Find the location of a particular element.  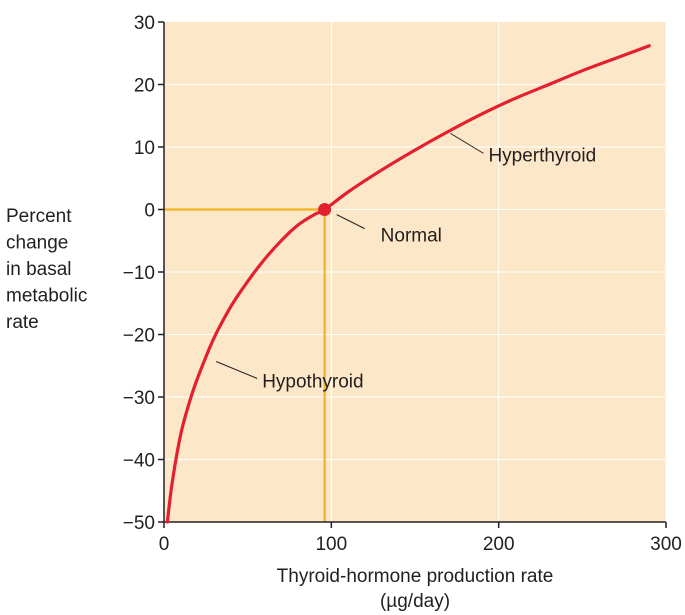

y-axis-label-line: rate is located at coordinates (22, 322).